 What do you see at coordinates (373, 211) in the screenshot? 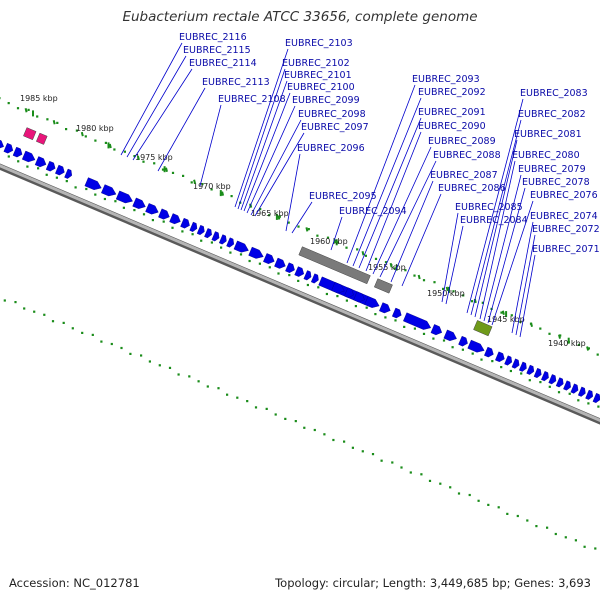
I see `gene-label: EUBREC_2094` at bounding box center [373, 211].